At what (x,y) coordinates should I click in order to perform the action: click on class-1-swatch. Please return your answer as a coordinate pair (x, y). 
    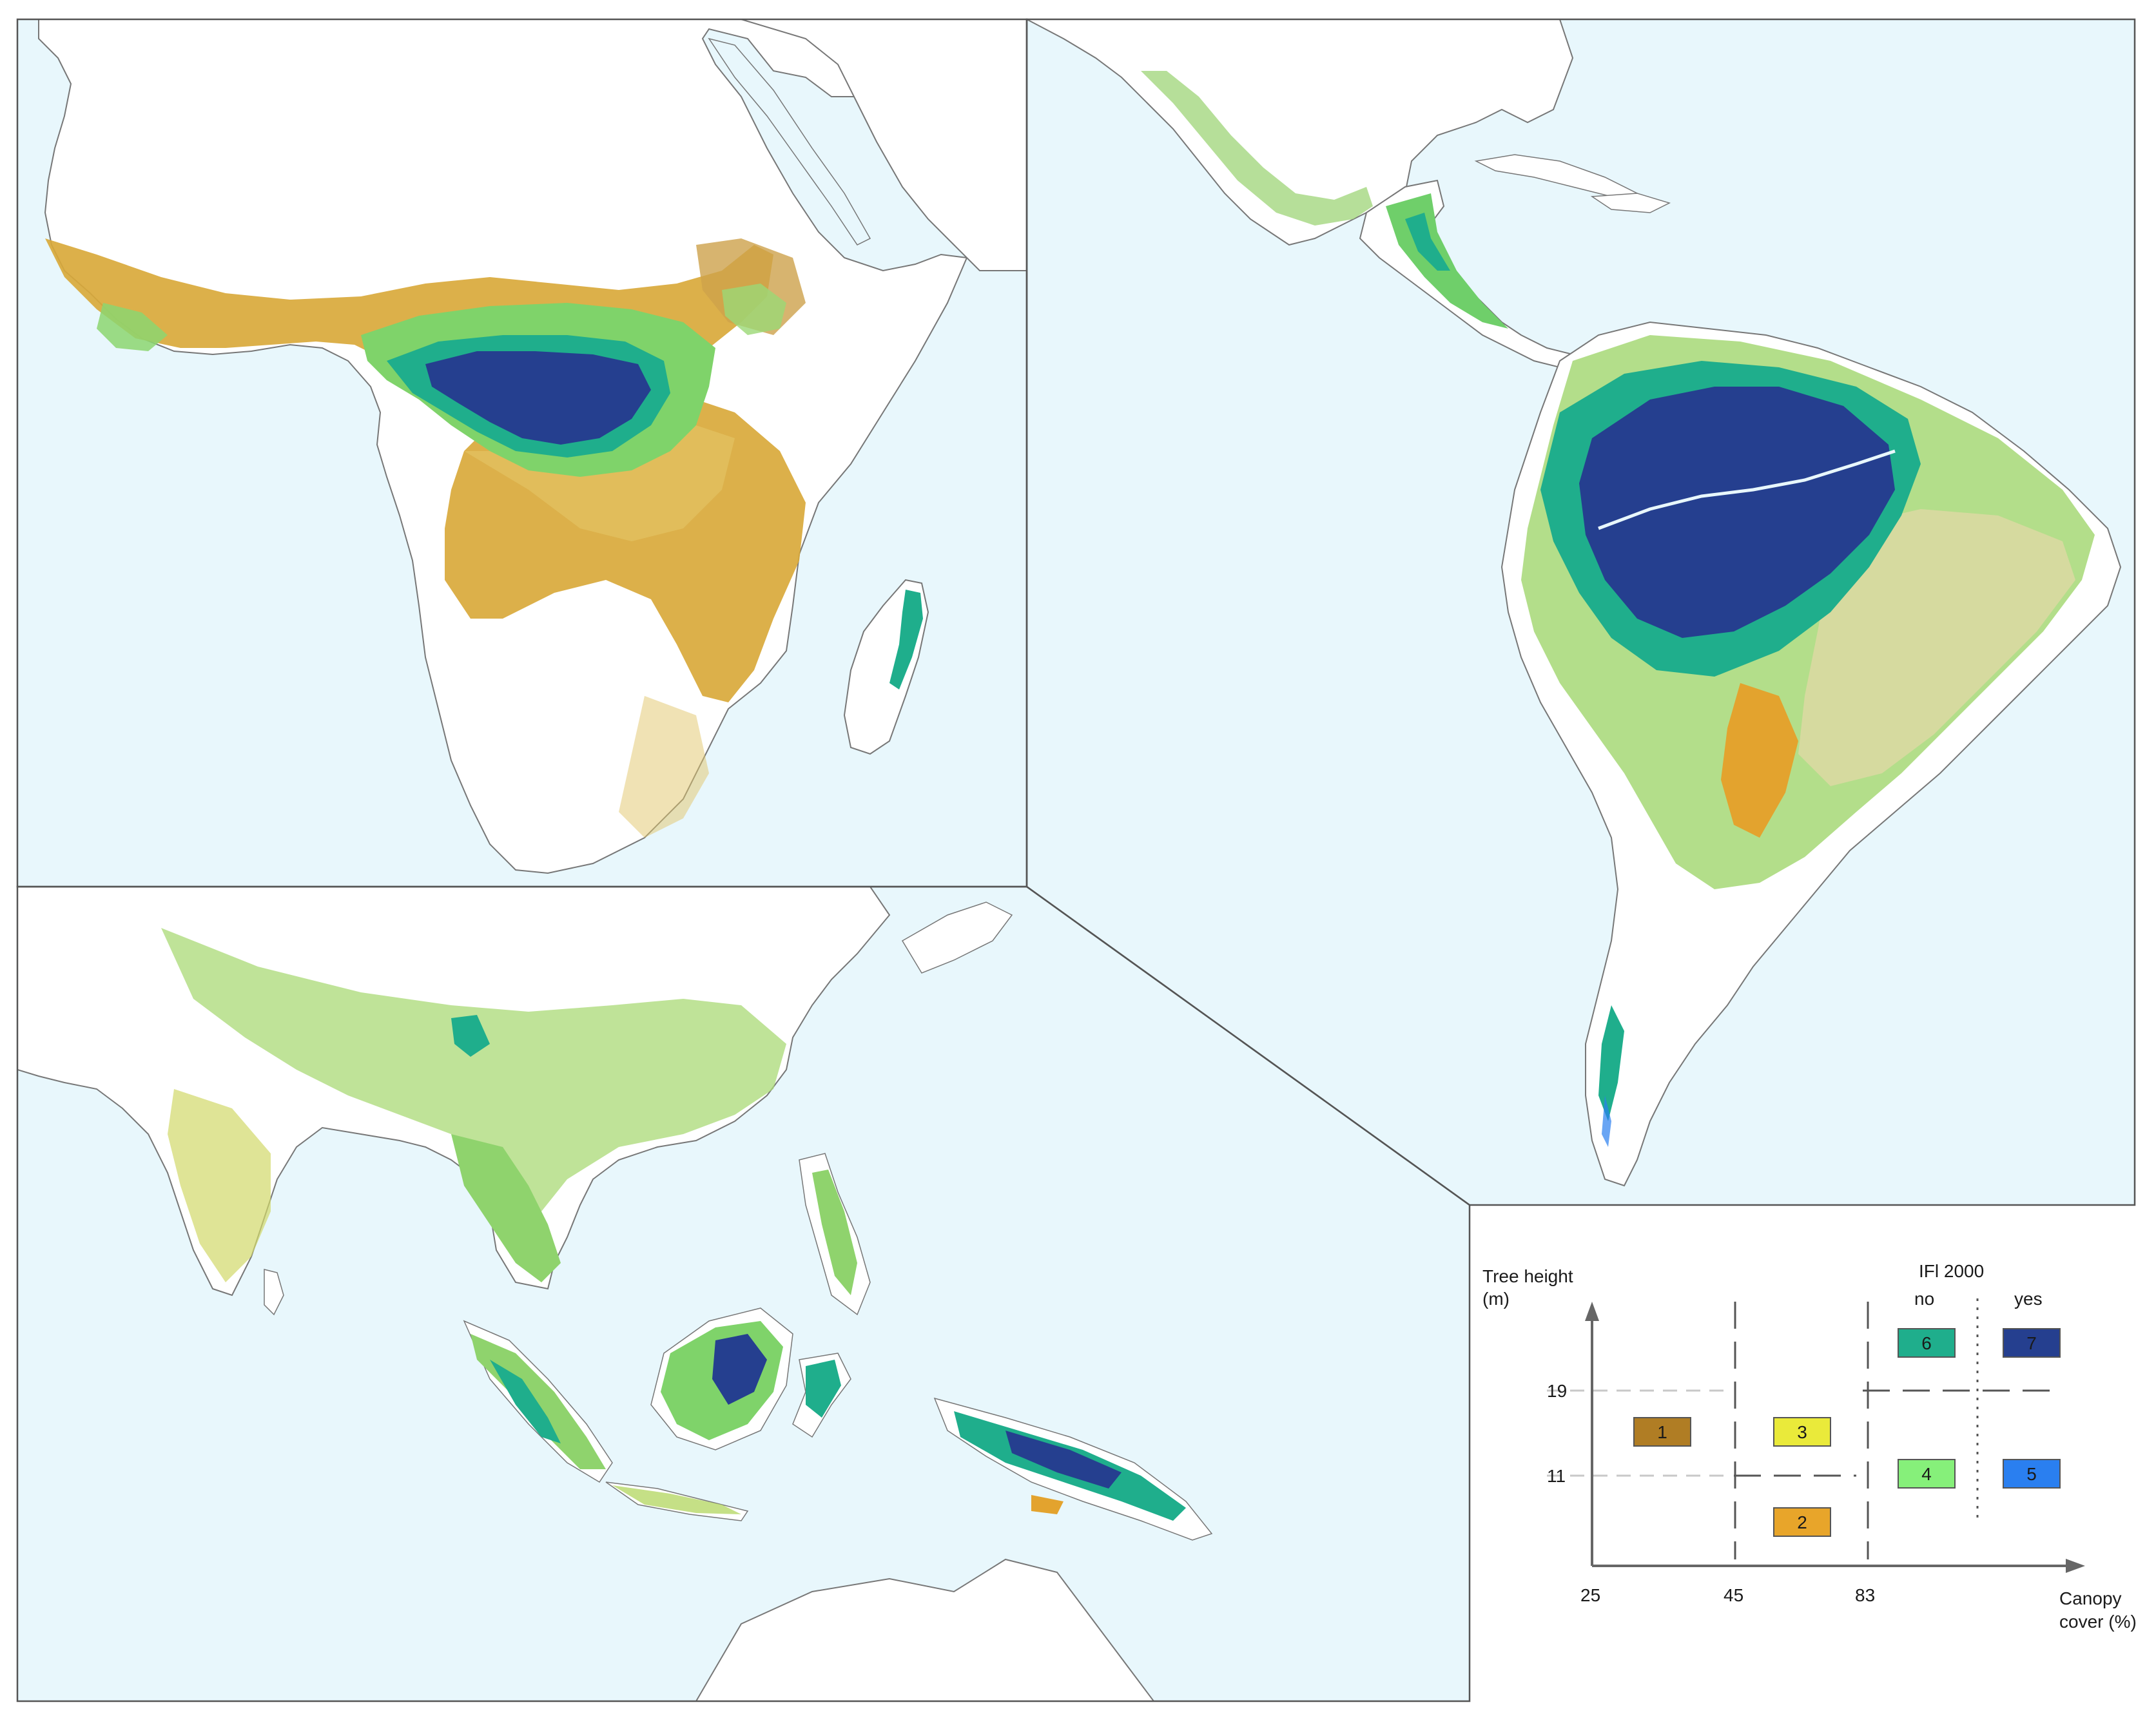
    Looking at the image, I should click on (1662, 1432).